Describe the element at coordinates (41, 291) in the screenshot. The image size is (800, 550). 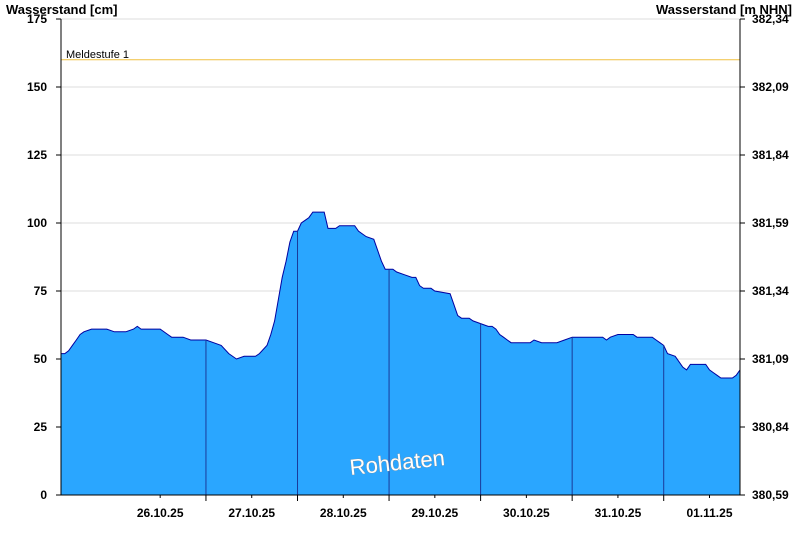
I see `left-y-tick-label: 75` at that location.